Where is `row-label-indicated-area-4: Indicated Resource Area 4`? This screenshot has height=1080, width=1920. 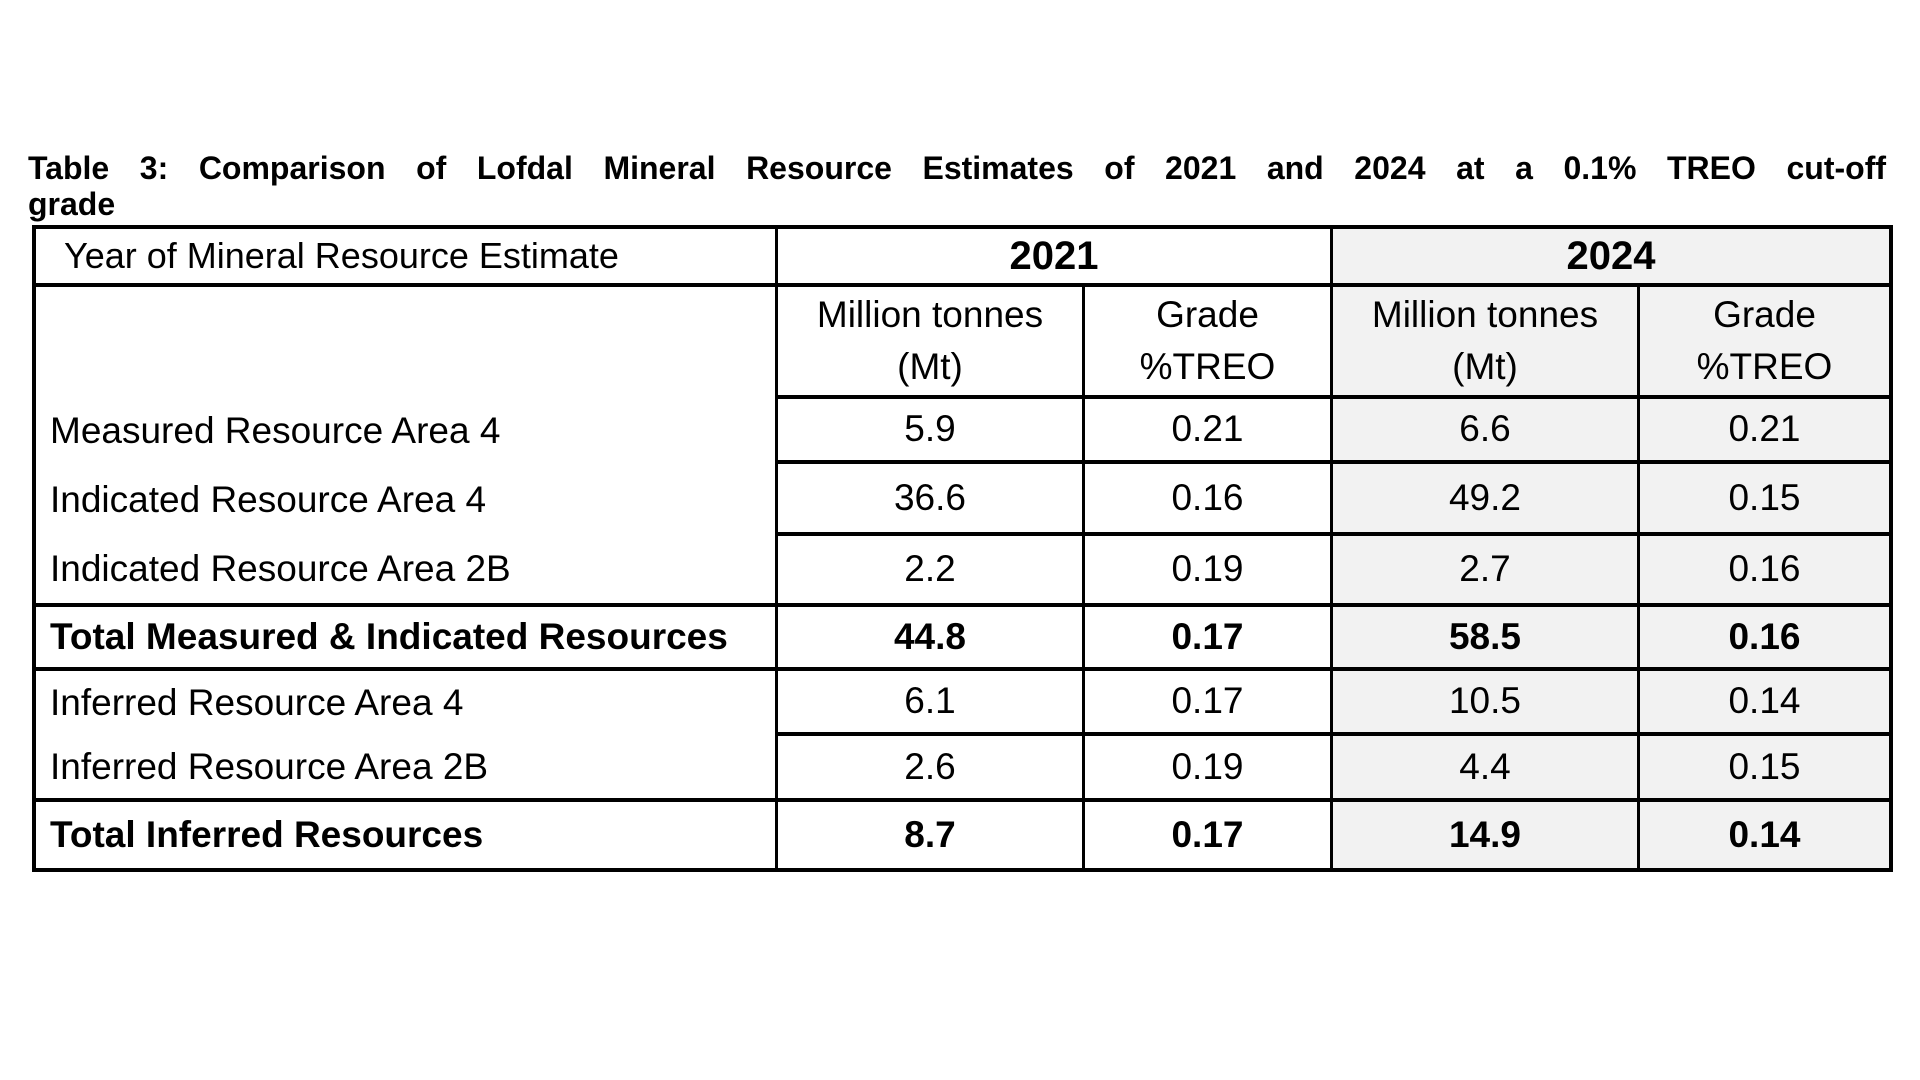 row-label-indicated-area-4: Indicated Resource Area 4 is located at coordinates (407, 500).